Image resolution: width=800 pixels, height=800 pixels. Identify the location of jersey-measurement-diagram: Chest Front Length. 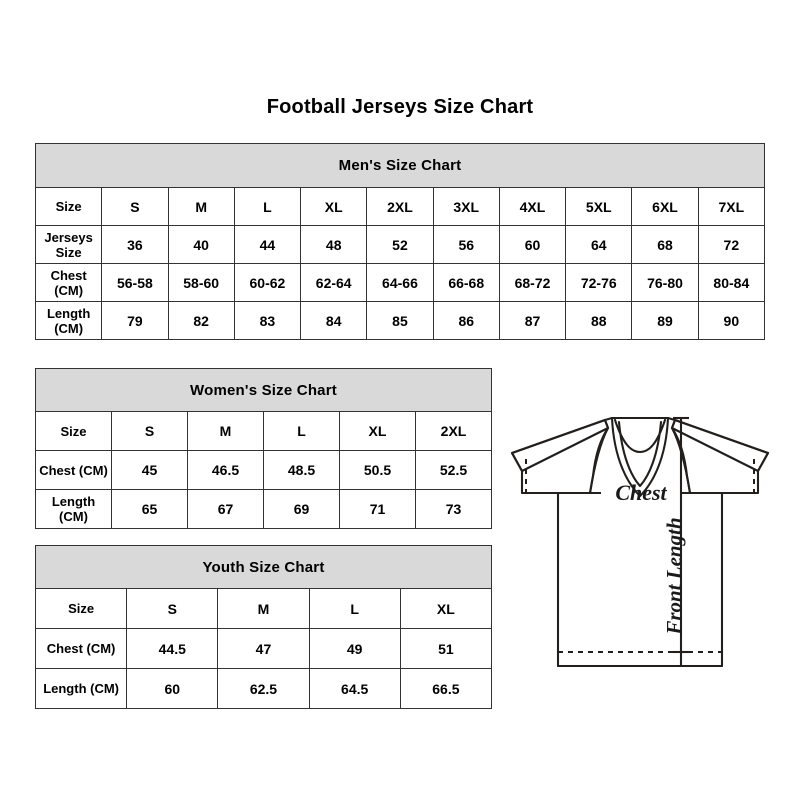
(640, 542).